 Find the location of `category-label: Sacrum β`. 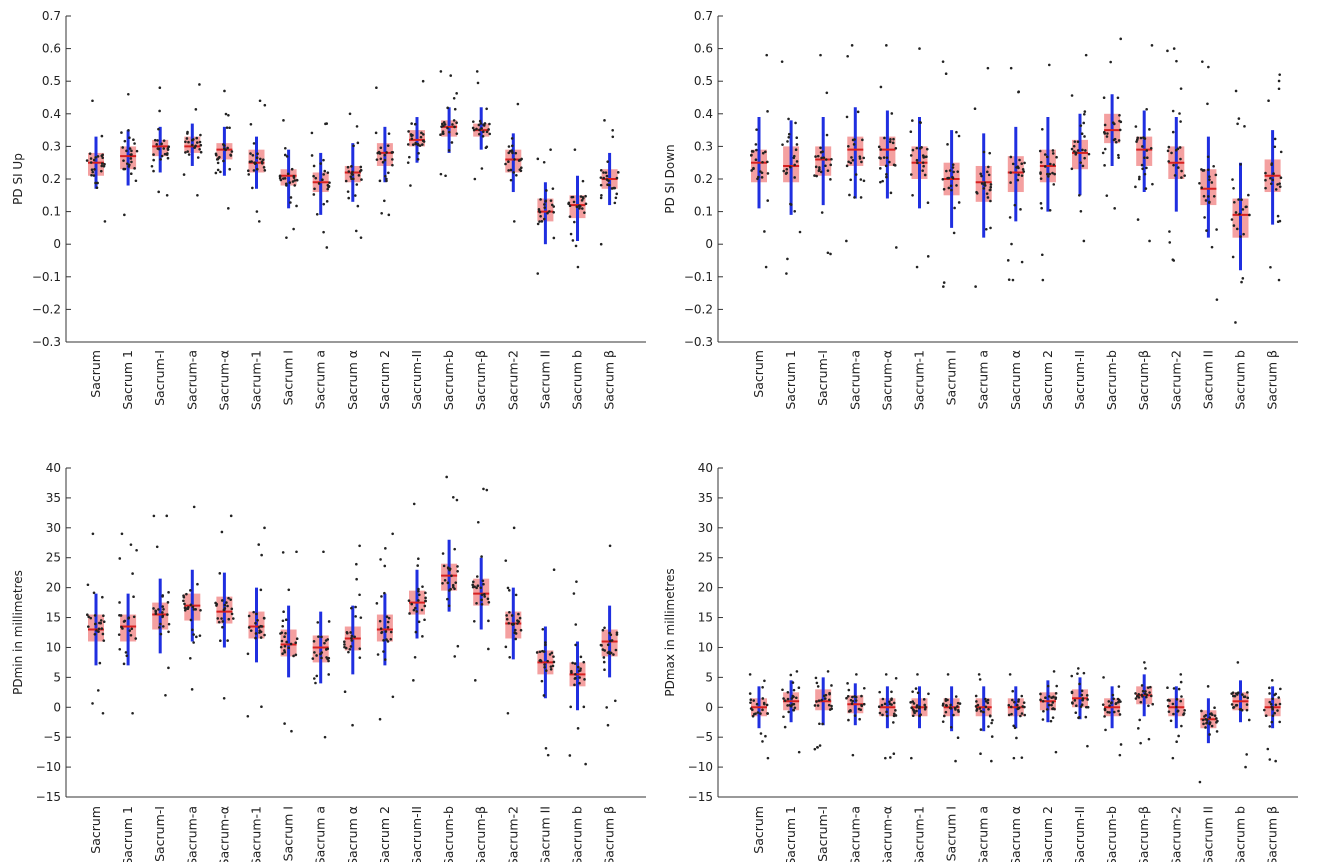

category-label: Sacrum β is located at coordinates (609, 834).